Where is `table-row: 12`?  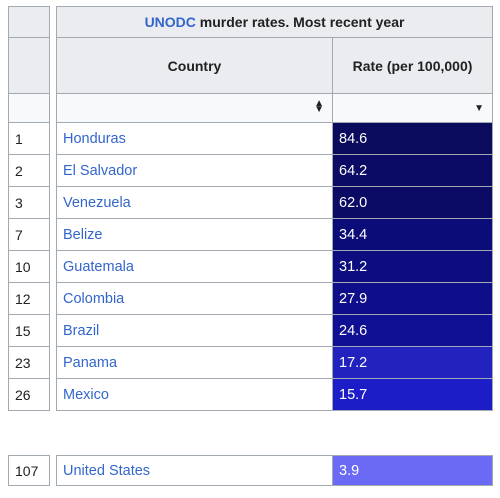 table-row: 12 is located at coordinates (29, 298).